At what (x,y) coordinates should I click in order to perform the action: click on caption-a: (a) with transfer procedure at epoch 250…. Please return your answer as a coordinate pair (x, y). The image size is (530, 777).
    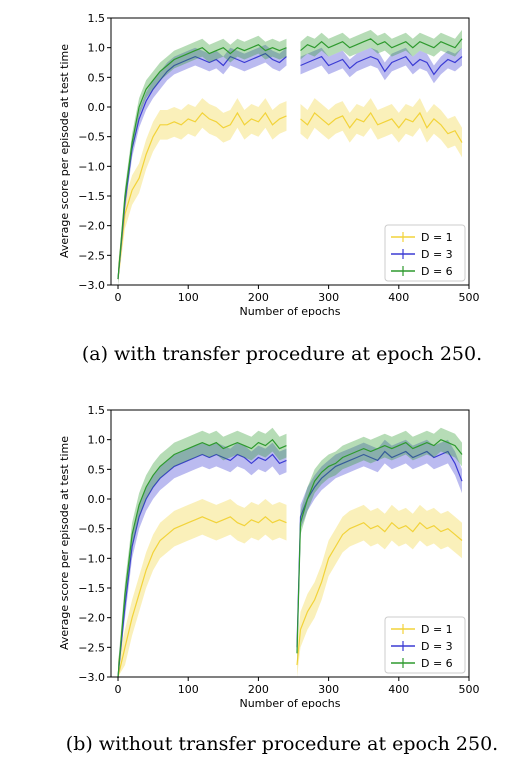
    Looking at the image, I should click on (282, 354).